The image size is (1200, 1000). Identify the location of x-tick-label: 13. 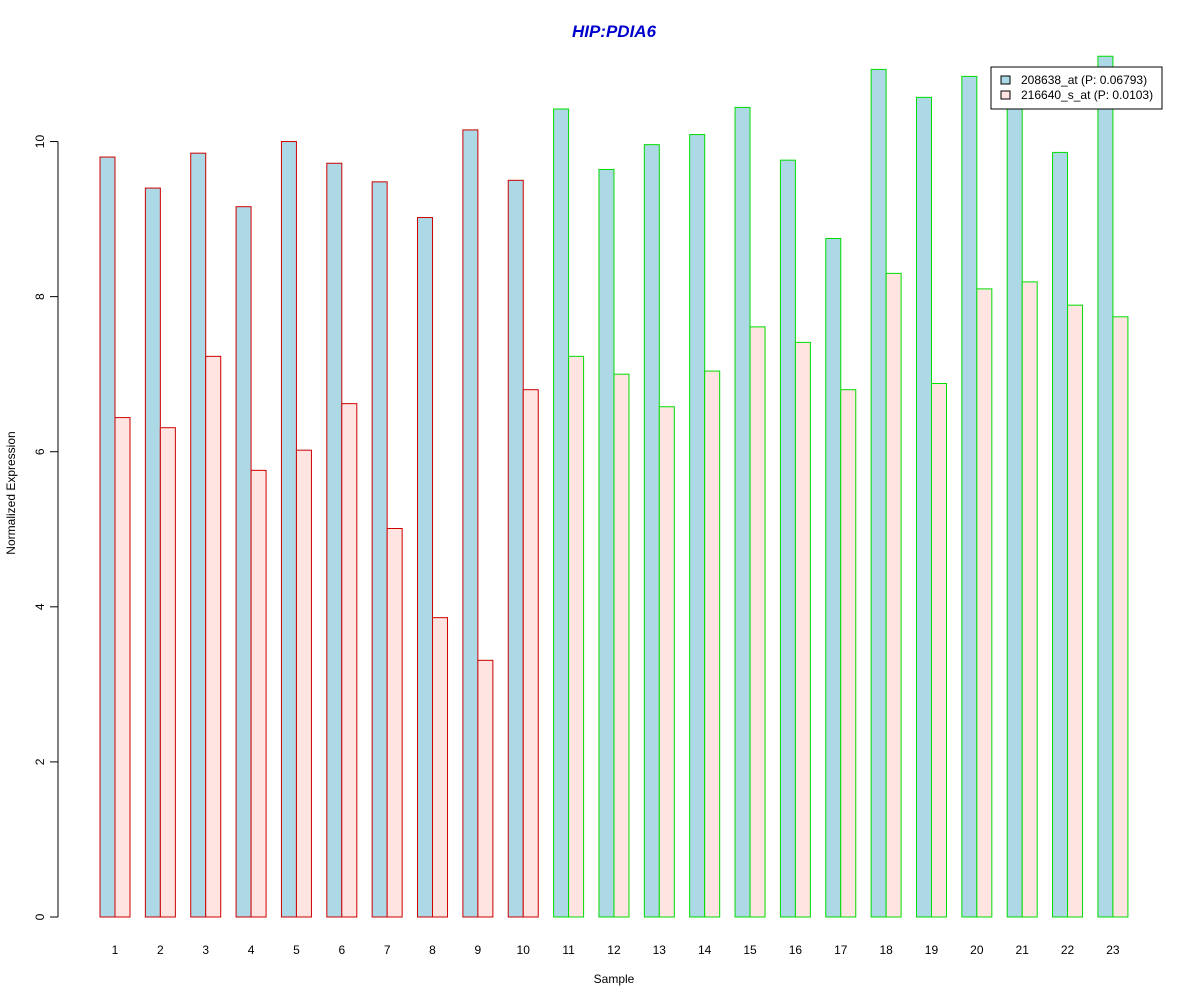
(660, 950).